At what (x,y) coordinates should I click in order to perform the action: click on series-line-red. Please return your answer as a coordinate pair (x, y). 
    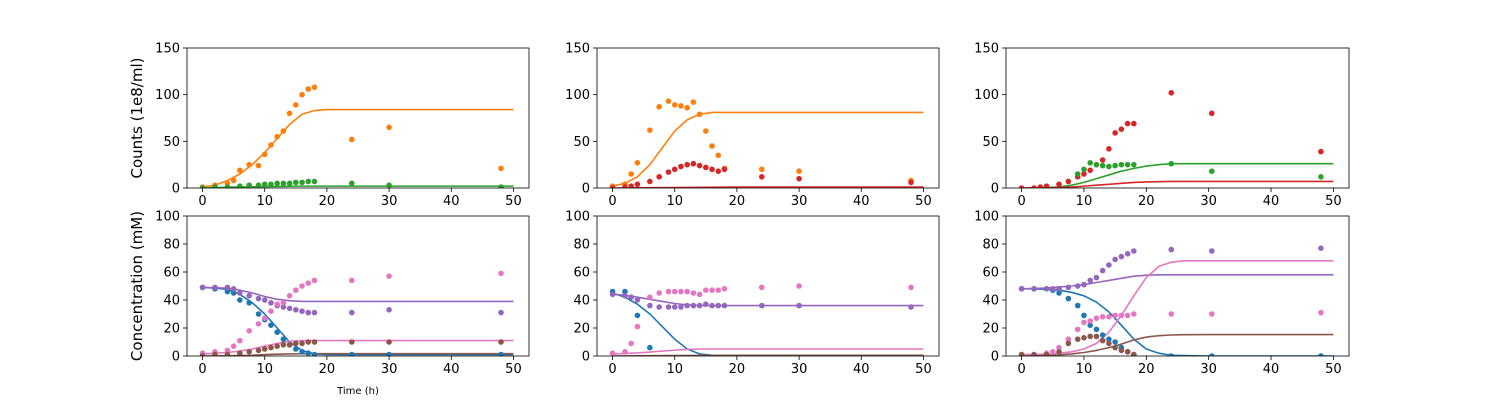
    Looking at the image, I should click on (1177, 184).